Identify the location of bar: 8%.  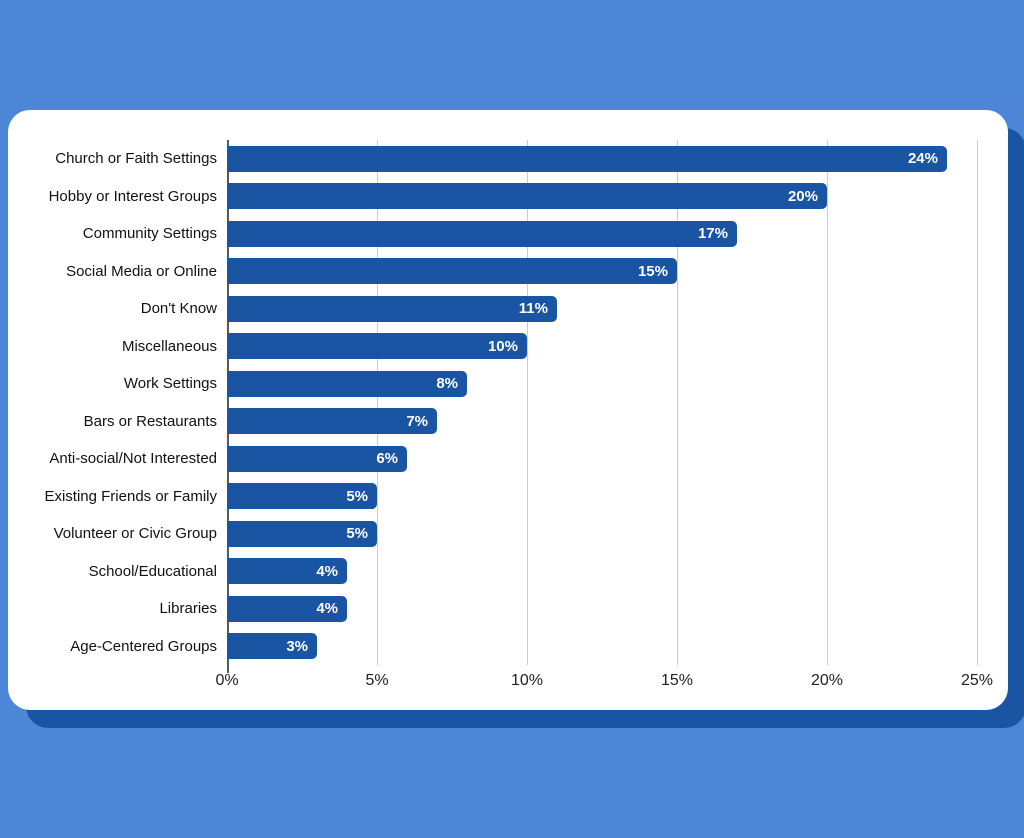
(347, 383).